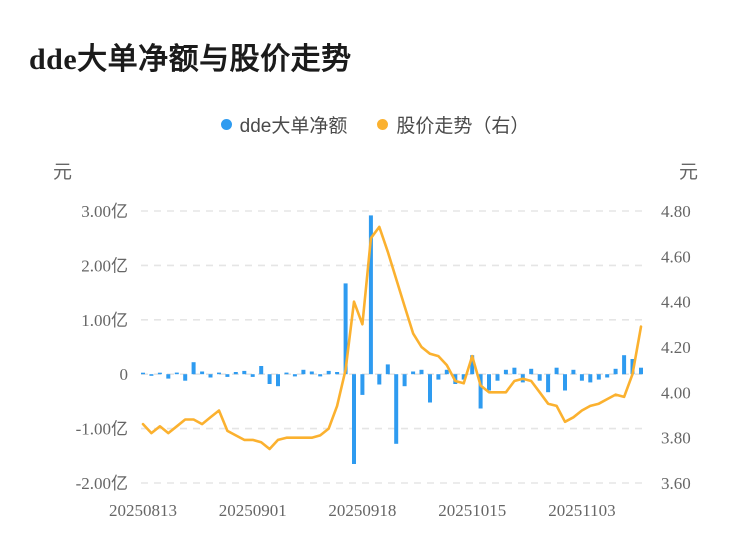 The height and width of the screenshot is (558, 750). What do you see at coordinates (102, 483) in the screenshot?
I see `svg-text: -2.00亿` at bounding box center [102, 483].